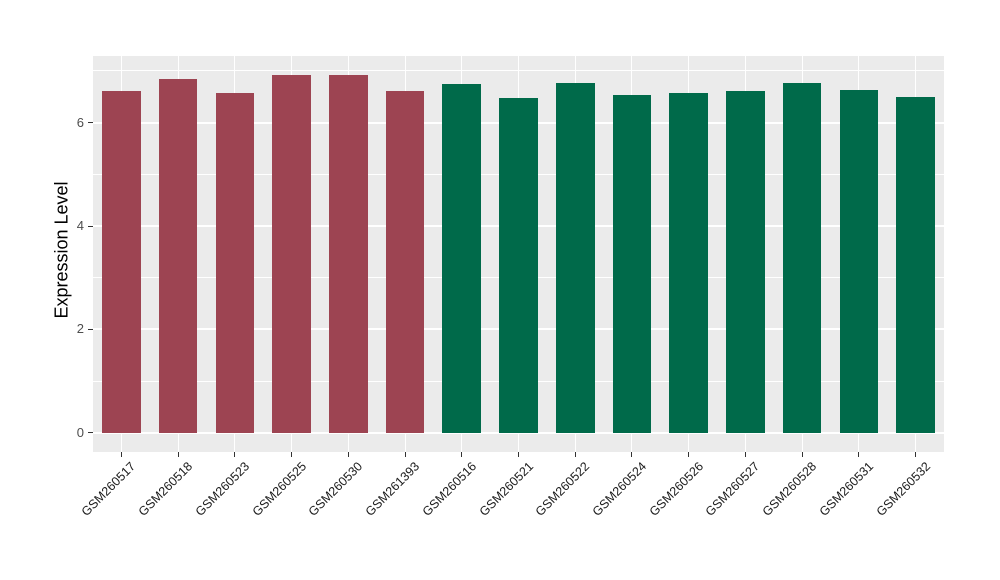 Image resolution: width=1000 pixels, height=580 pixels. I want to click on y-tick-label: 0, so click(80, 432).